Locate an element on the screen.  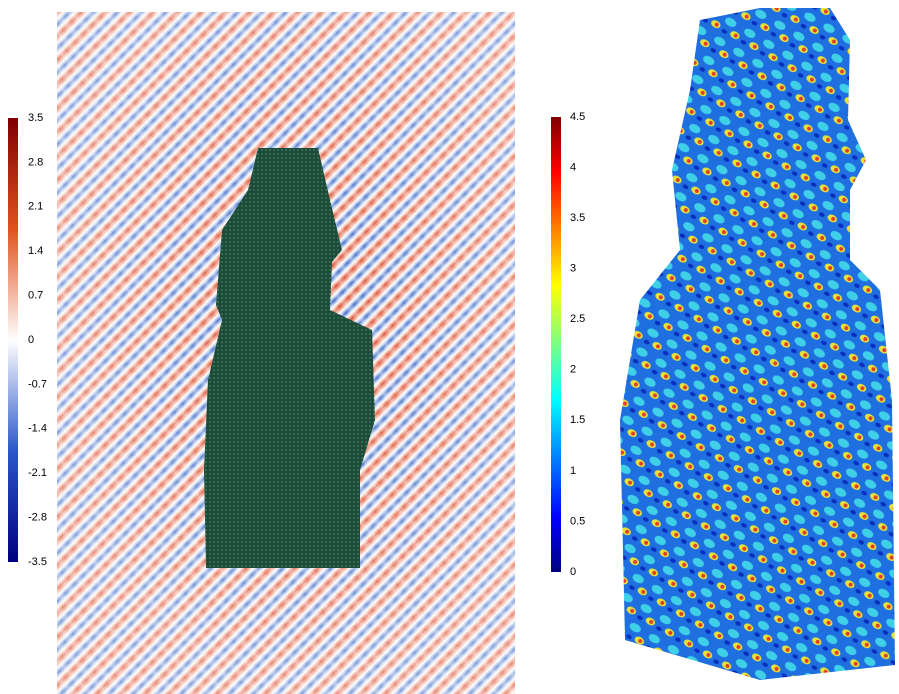
colorbar-tick-label: 1 is located at coordinates (573, 471).